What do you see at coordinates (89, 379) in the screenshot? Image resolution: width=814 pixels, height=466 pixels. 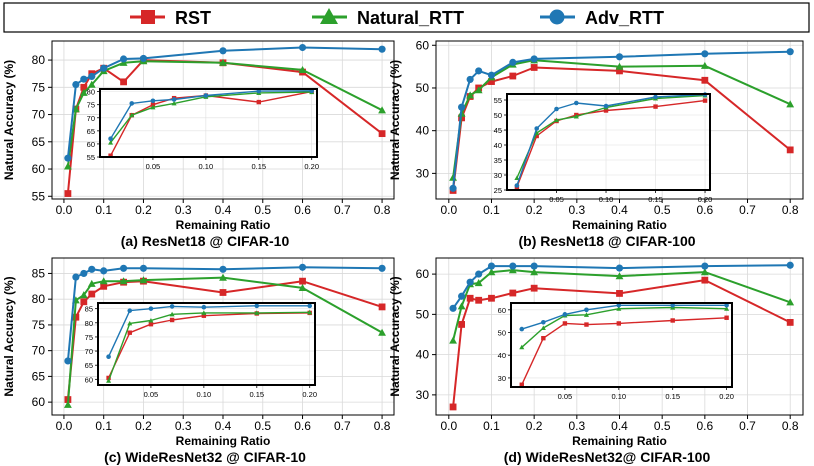 I see `inset-y-tick-label: 60` at bounding box center [89, 379].